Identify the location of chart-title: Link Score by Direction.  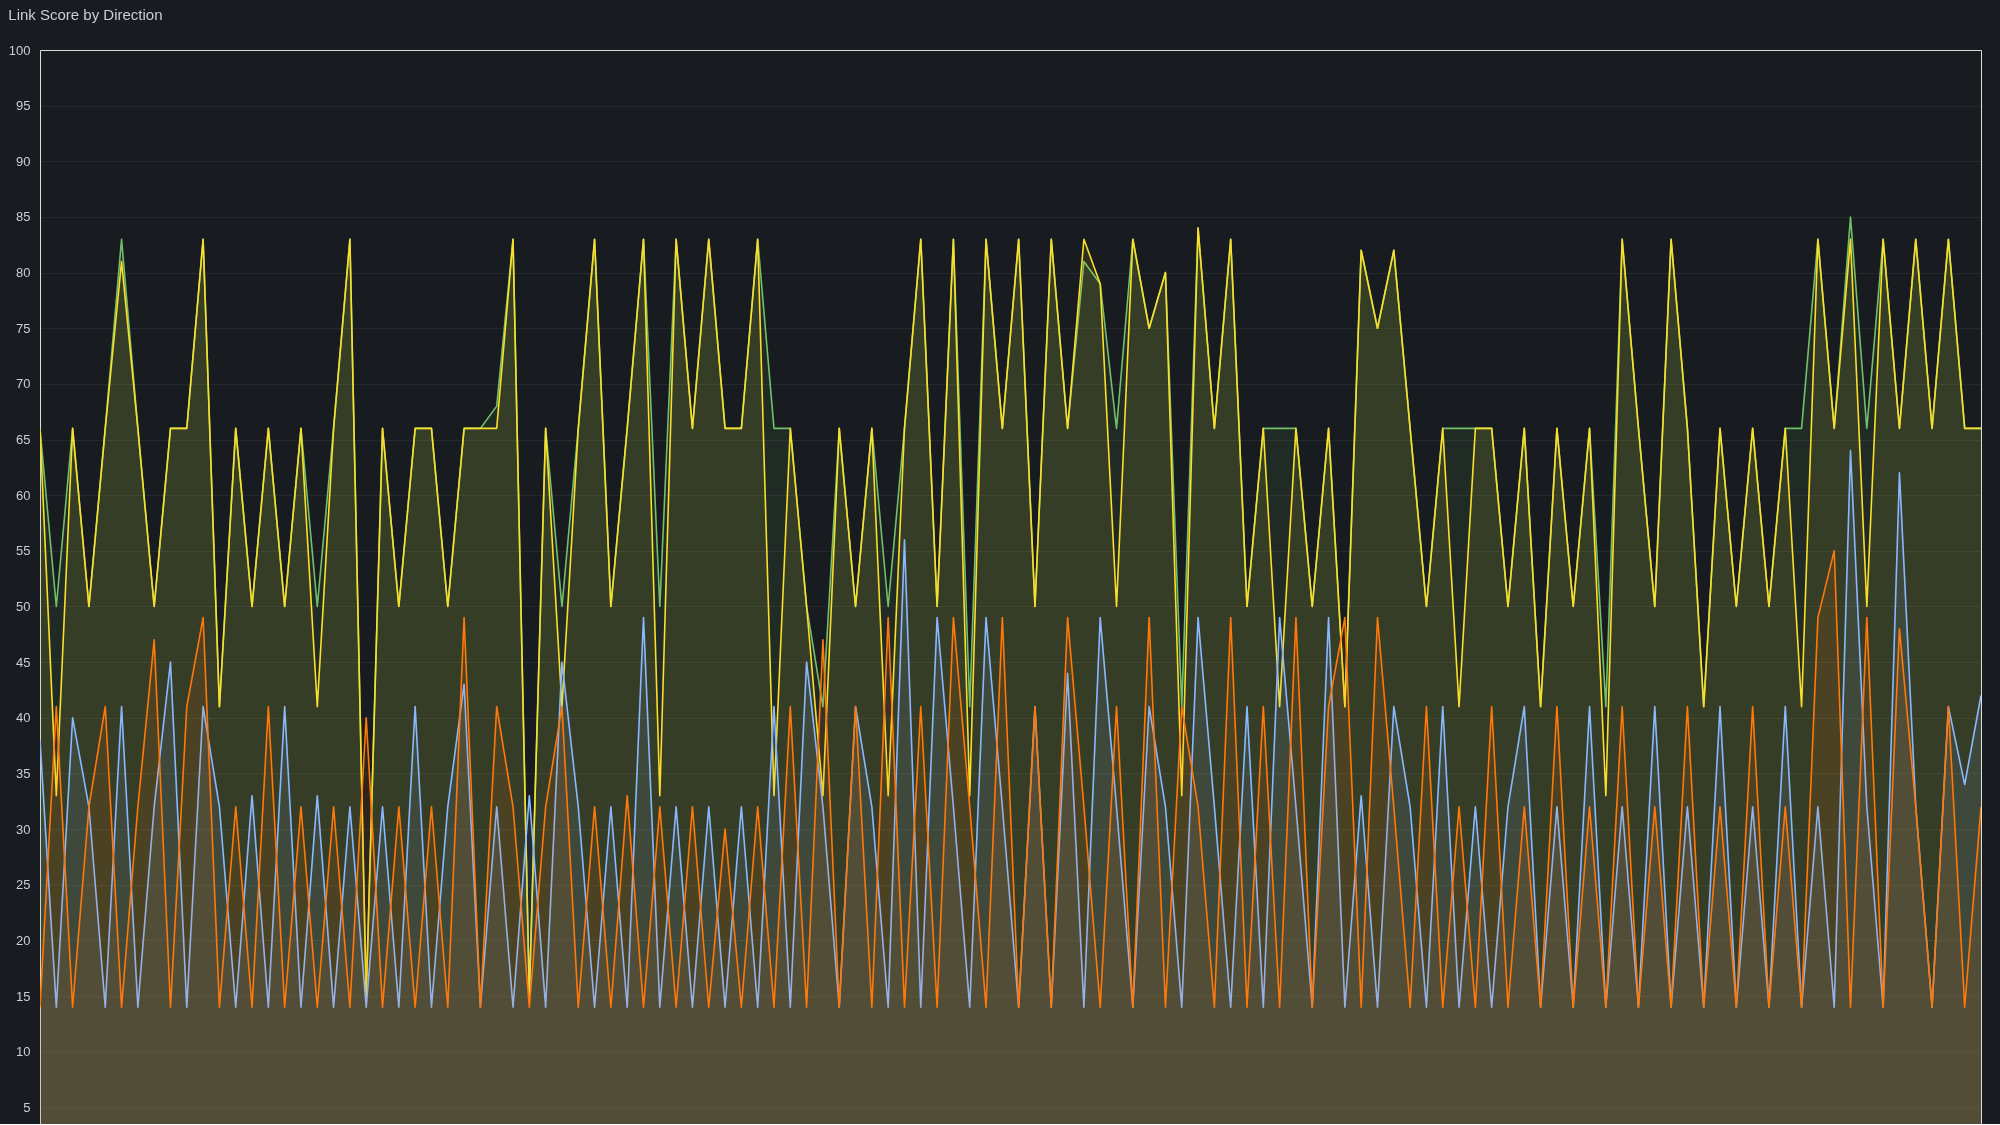
(85, 14).